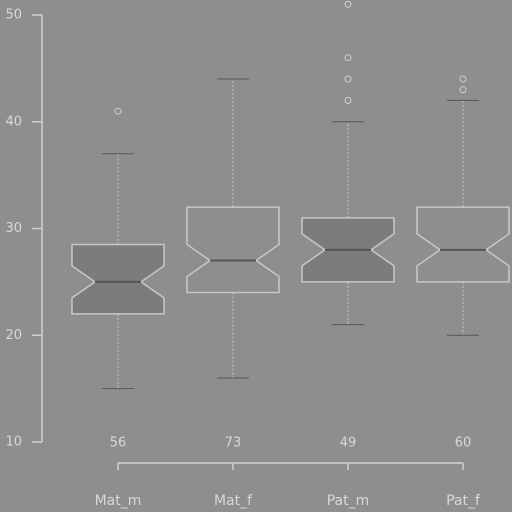  I want to click on x-tick-label: Mat_m, so click(118, 501).